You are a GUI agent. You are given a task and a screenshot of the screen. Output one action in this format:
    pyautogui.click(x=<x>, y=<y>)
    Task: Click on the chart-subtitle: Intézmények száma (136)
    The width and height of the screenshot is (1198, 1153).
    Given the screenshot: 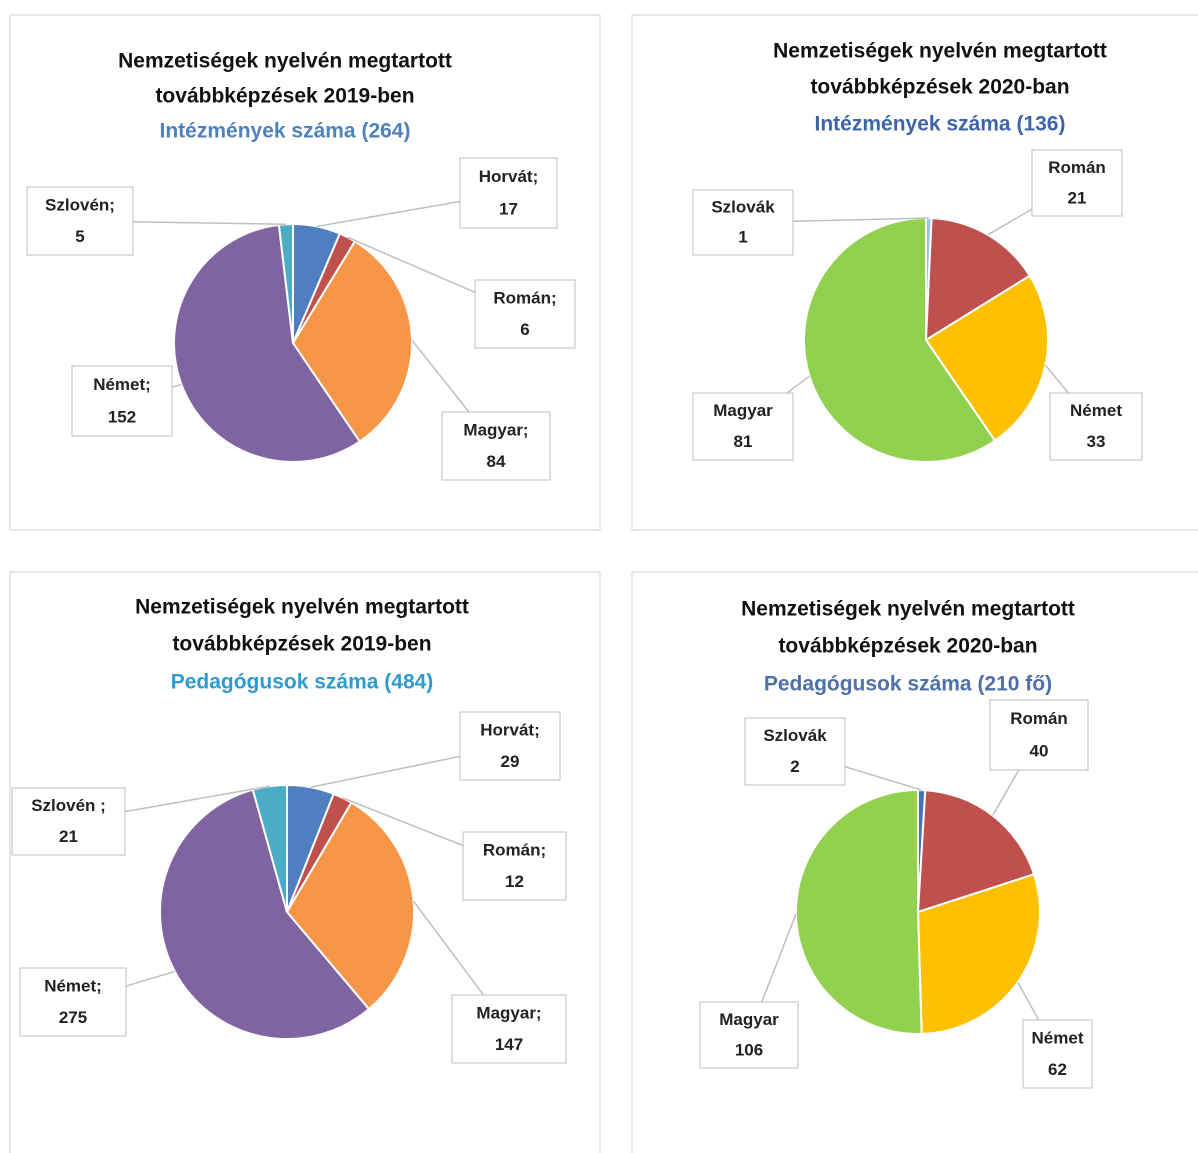 What is the action you would take?
    pyautogui.click(x=940, y=124)
    